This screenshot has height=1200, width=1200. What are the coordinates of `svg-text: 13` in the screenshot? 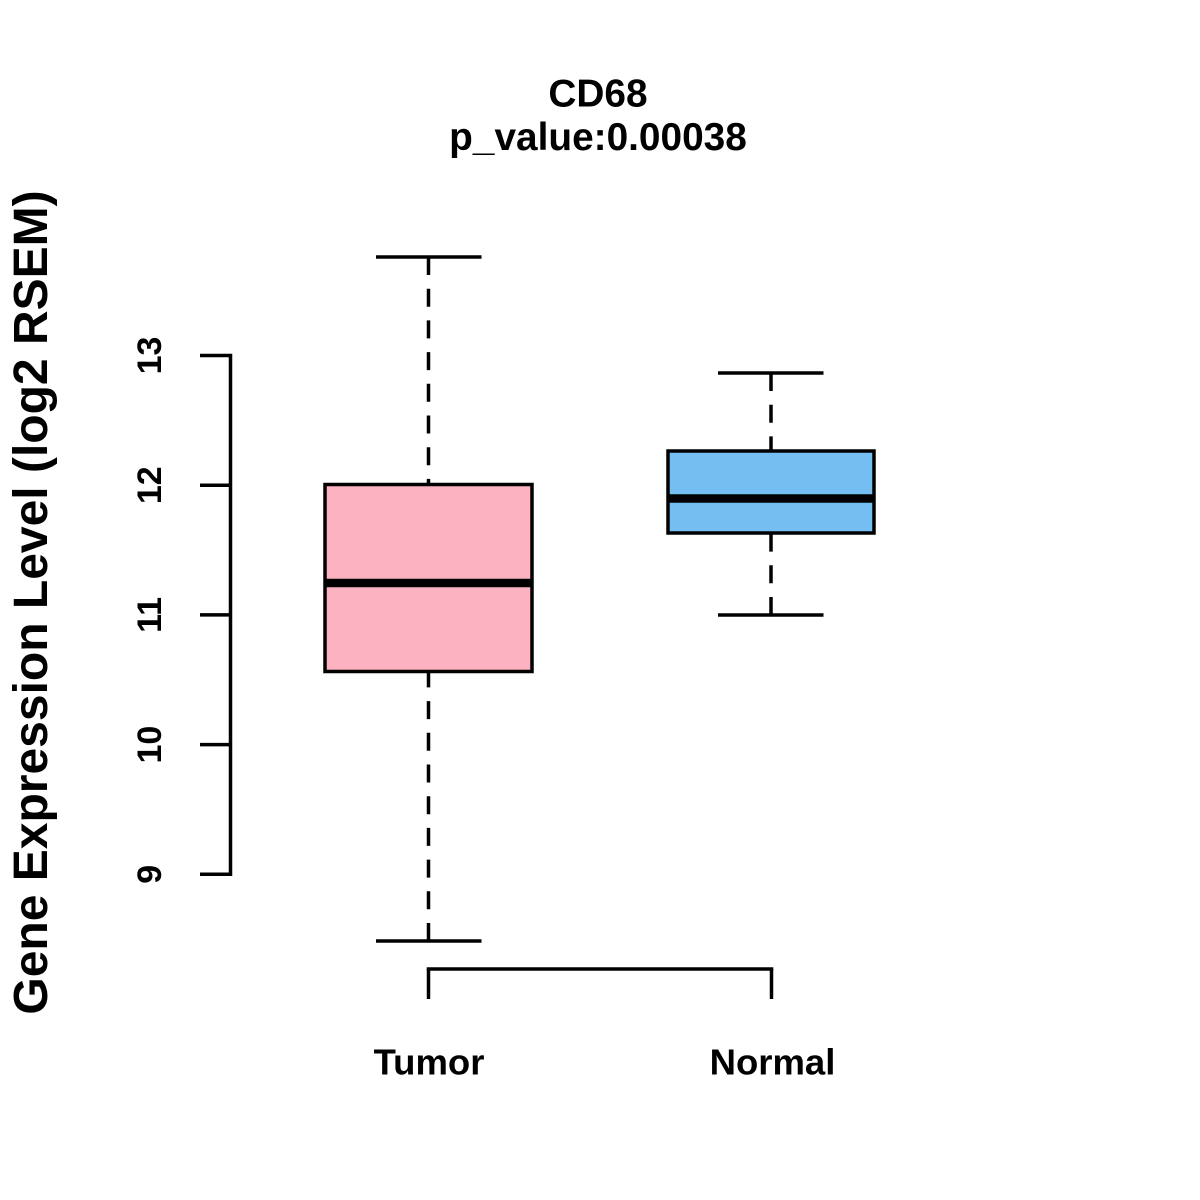 It's located at (150, 356).